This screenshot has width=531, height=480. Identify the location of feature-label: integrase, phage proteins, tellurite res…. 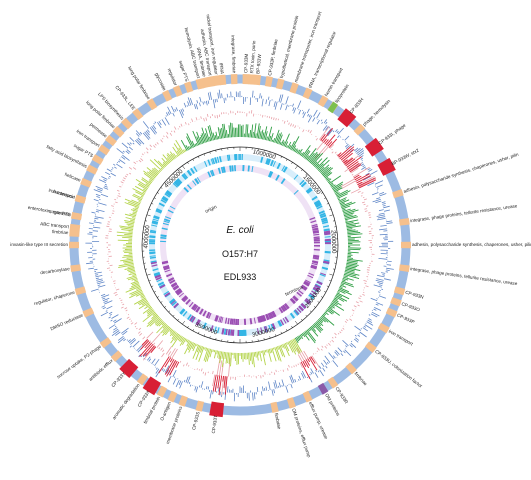
(464, 276).